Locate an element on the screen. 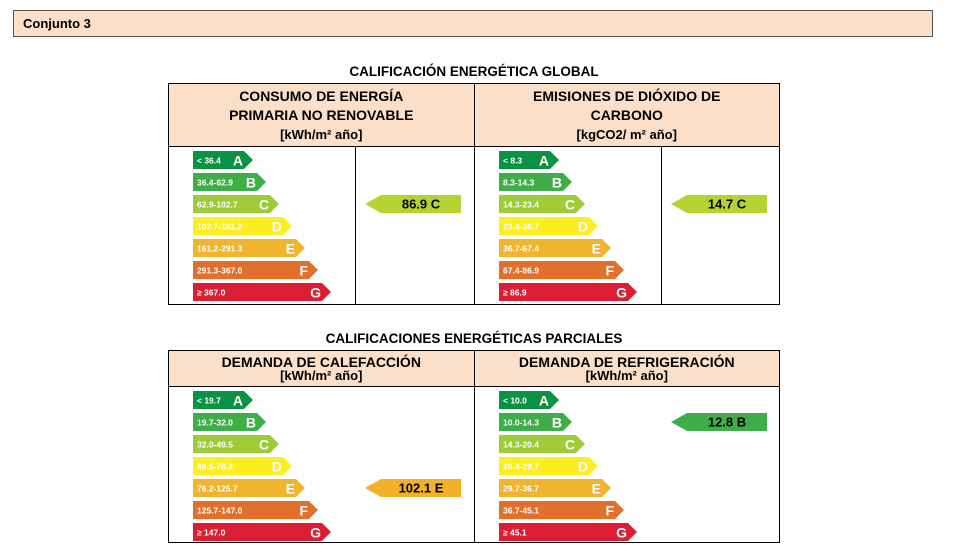 Image resolution: width=969 pixels, height=554 pixels. primary-energy-heading-line2: PRIMARIA NO RENOVABLE is located at coordinates (321, 114).